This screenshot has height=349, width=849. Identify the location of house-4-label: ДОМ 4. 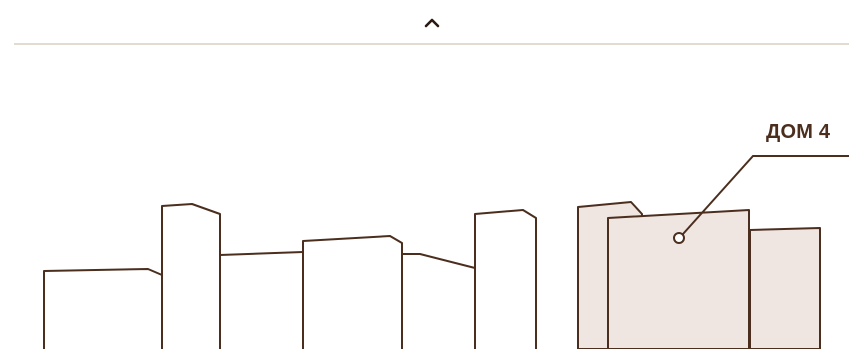
(798, 132).